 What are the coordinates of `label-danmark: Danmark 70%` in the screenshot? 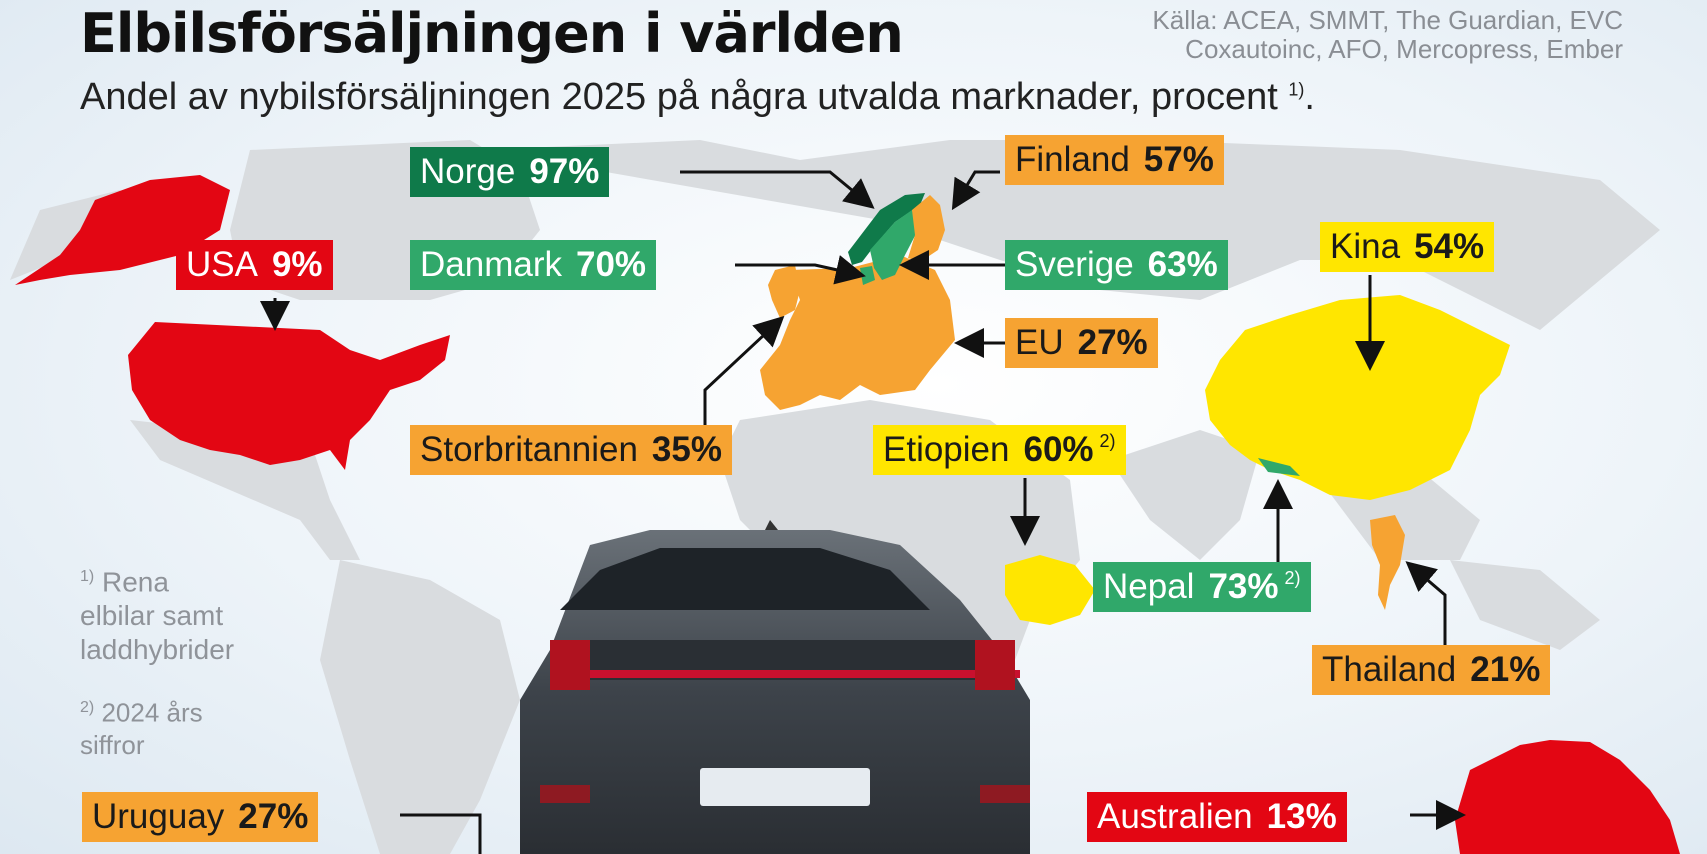 It's located at (533, 265).